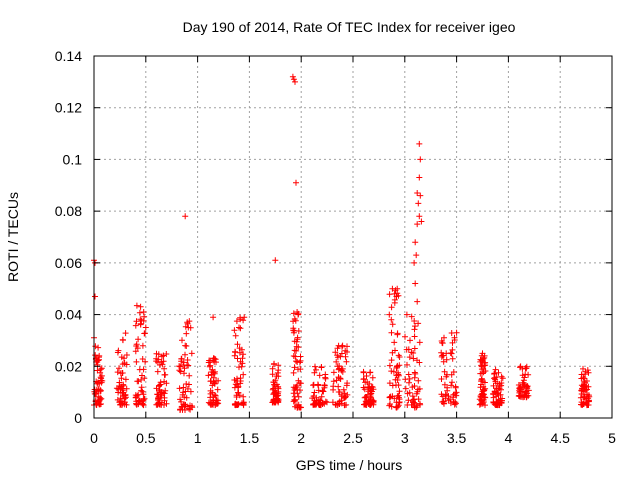  I want to click on x-tick-label: 0, so click(94, 438).